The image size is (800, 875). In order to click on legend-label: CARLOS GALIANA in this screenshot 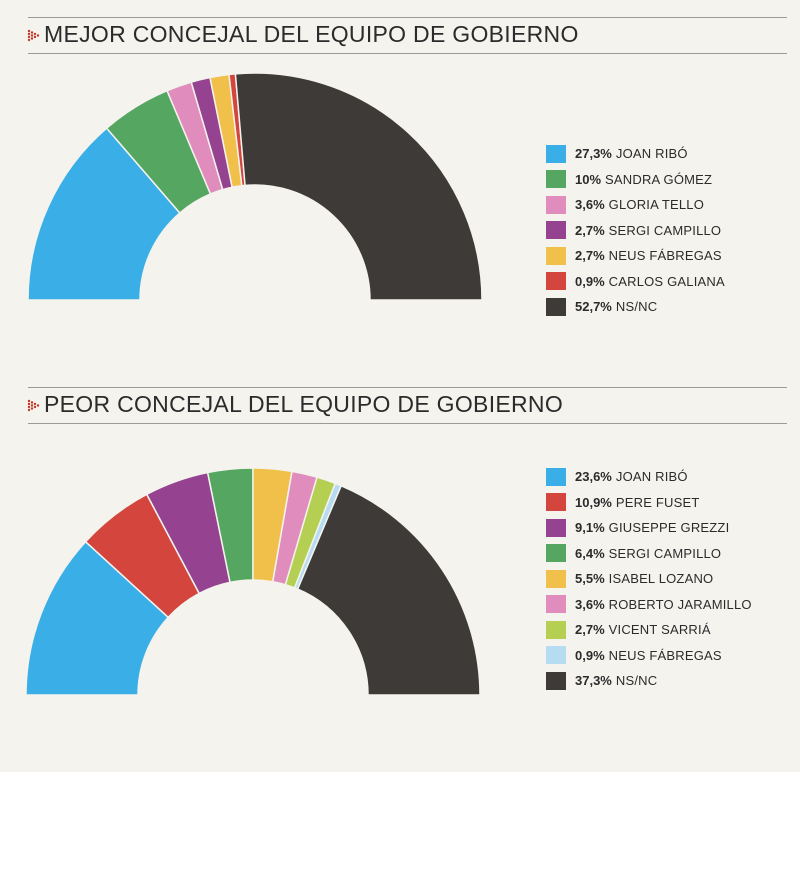, I will do `click(666, 281)`.